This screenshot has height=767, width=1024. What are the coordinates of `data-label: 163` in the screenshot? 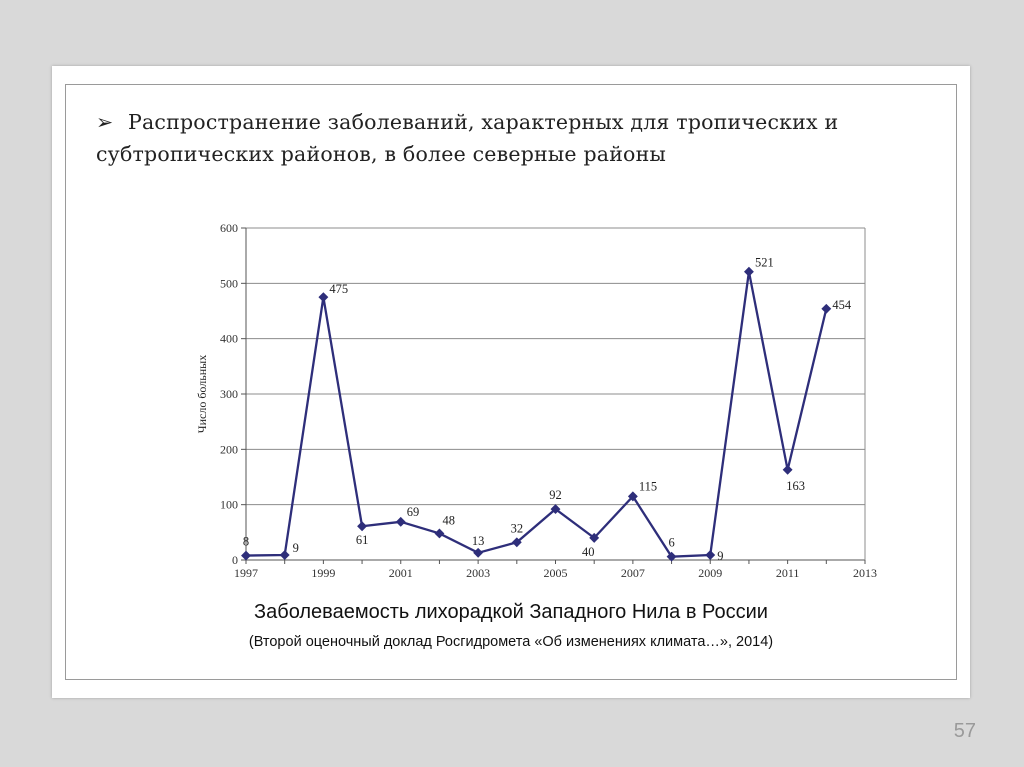 It's located at (795, 486).